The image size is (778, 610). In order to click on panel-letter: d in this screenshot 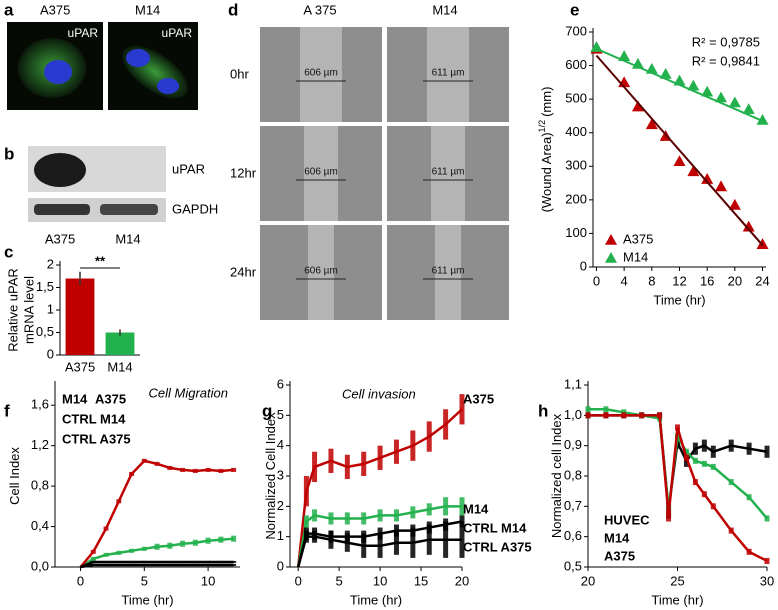, I will do `click(233, 9)`.